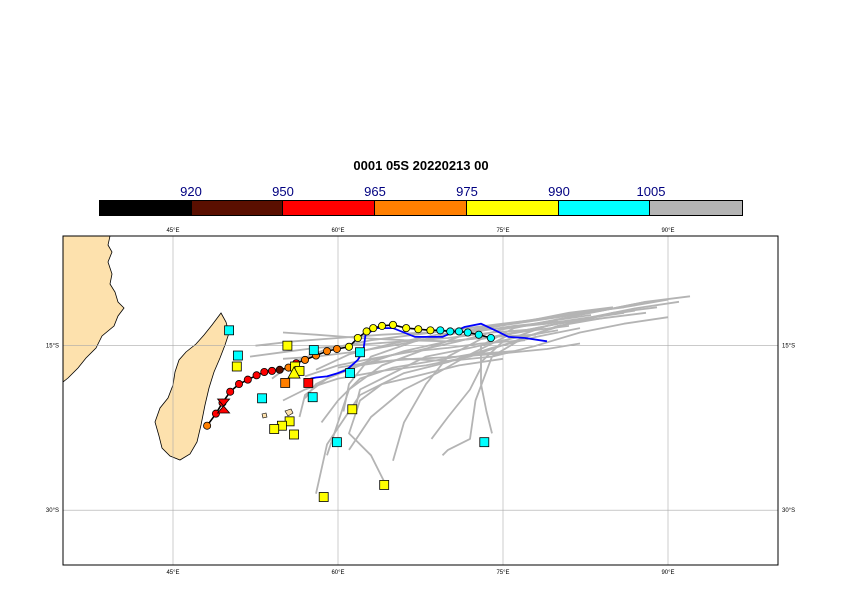 The image size is (842, 596). What do you see at coordinates (667, 573) in the screenshot?
I see `lon-tick-label-bottom: 90°E` at bounding box center [667, 573].